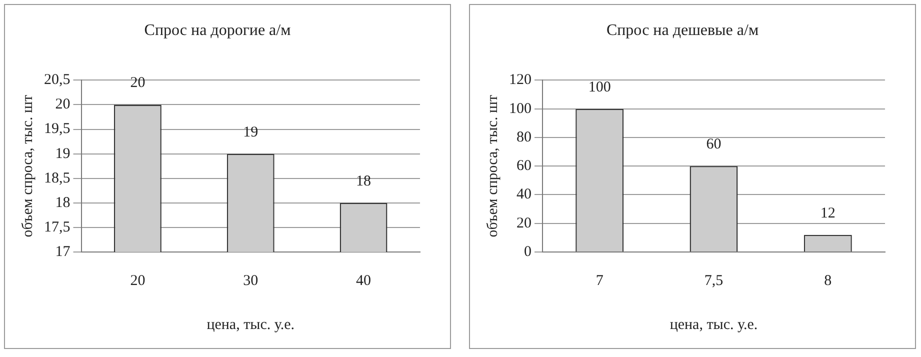 The height and width of the screenshot is (357, 921). What do you see at coordinates (217, 30) in the screenshot?
I see `chart-title: Спрос на дорогие а/м` at bounding box center [217, 30].